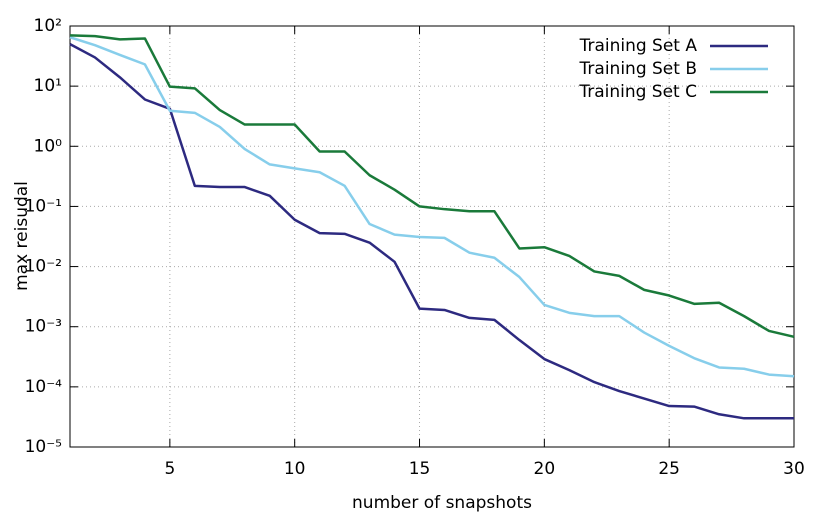 Image resolution: width=830 pixels, height=522 pixels. I want to click on y-tick-label: 10¹, so click(48, 86).